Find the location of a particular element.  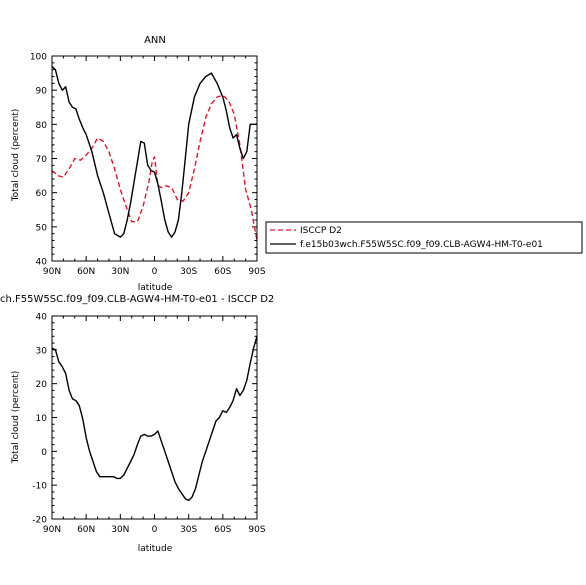

top-series-lines is located at coordinates (154, 153).